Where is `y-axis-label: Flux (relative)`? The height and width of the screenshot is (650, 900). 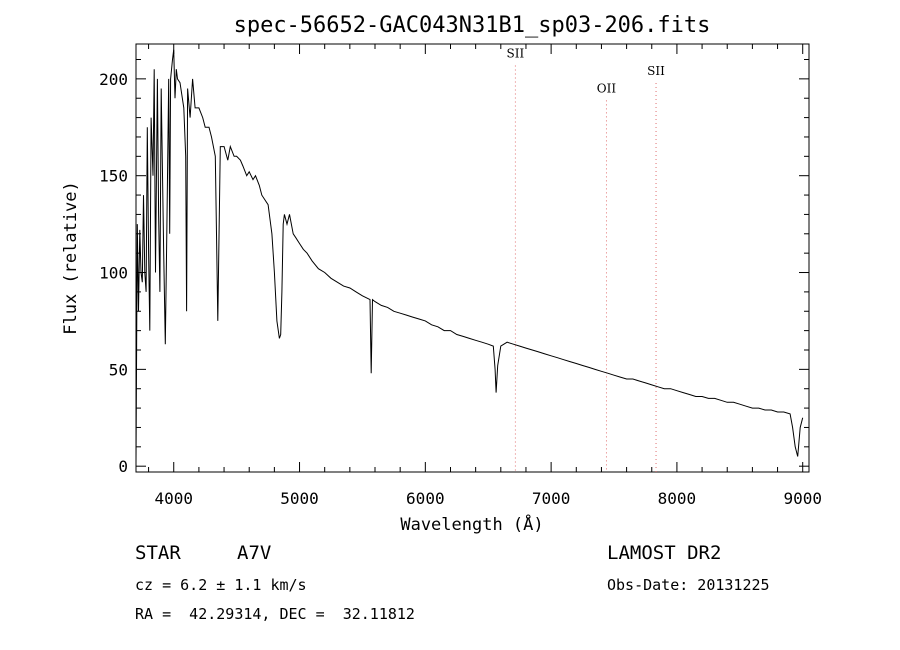 y-axis-label: Flux (relative) is located at coordinates (71, 258).